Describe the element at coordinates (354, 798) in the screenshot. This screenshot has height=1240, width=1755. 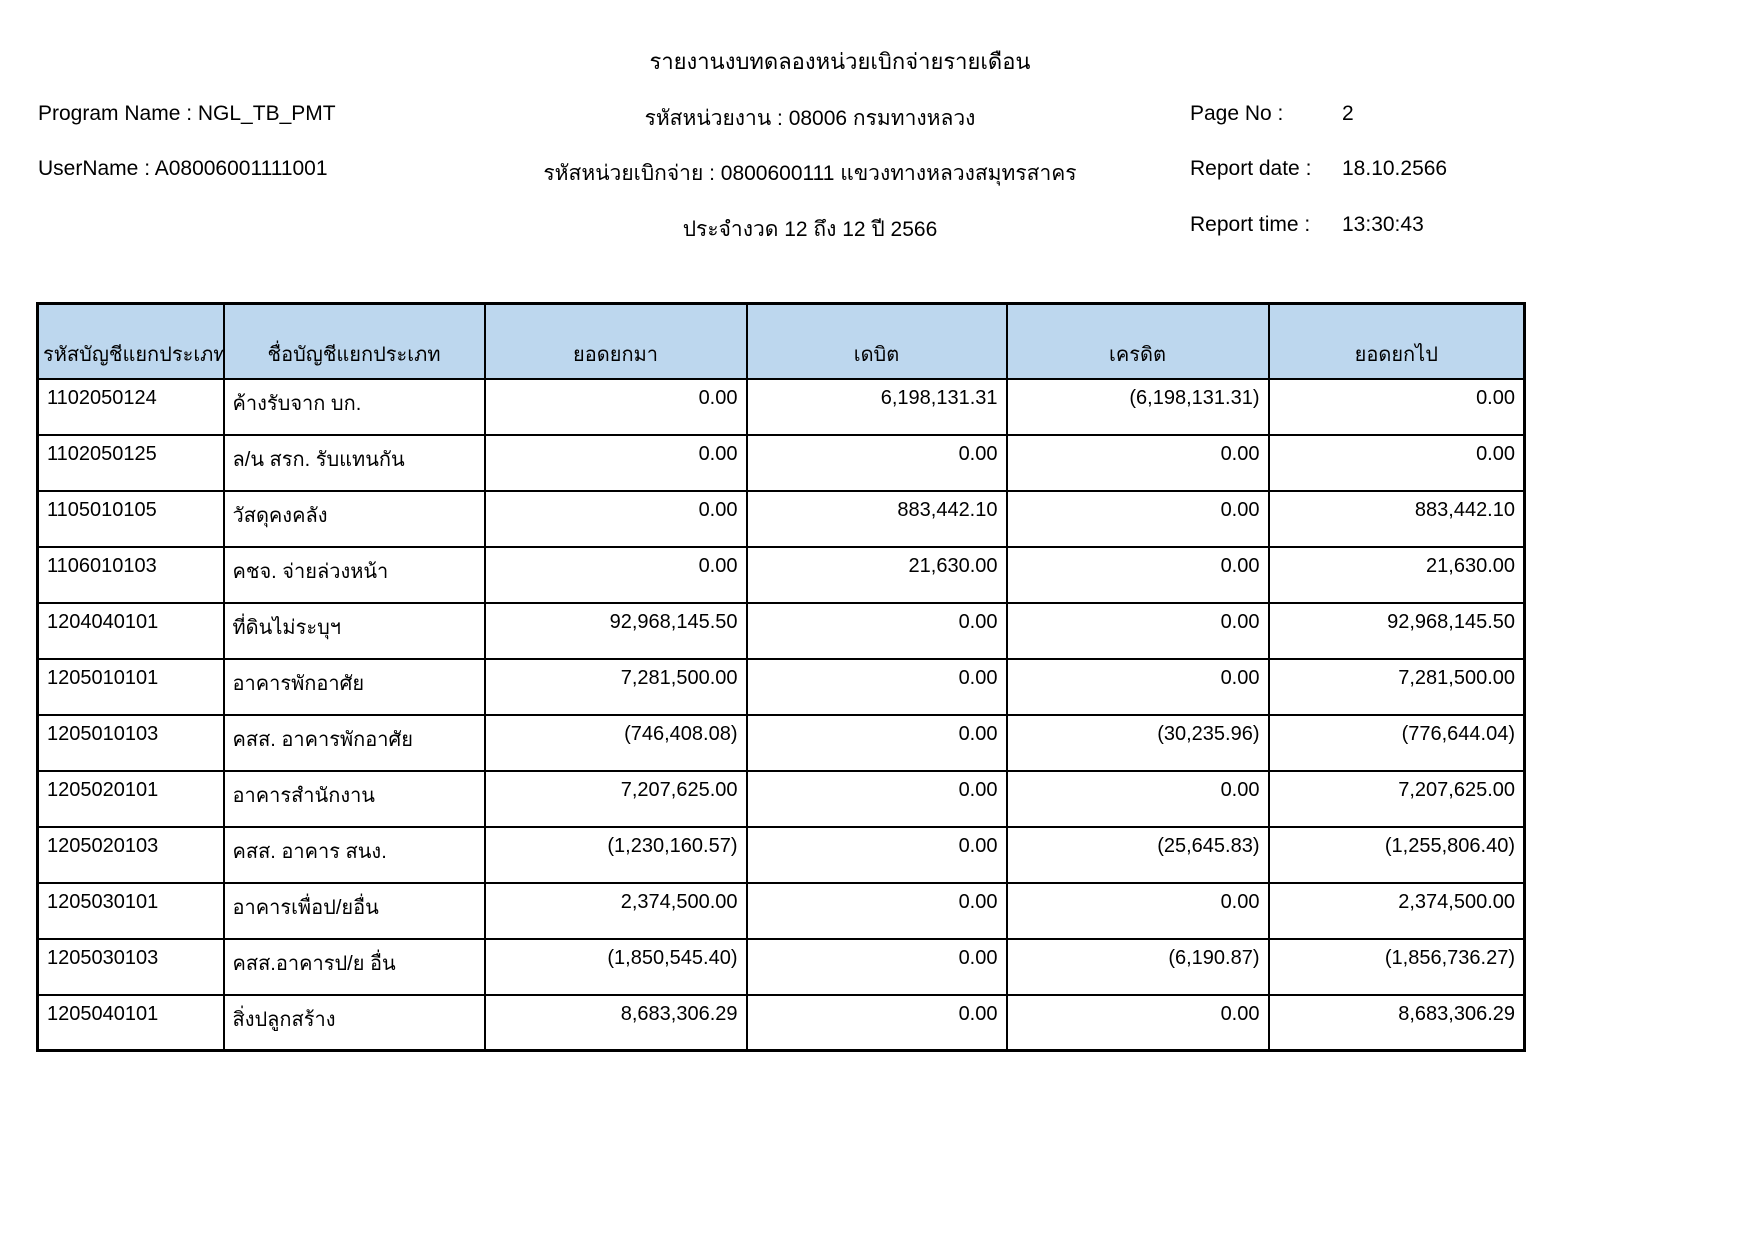
I see `account-name-cell: อาคารสำนักงาน` at that location.